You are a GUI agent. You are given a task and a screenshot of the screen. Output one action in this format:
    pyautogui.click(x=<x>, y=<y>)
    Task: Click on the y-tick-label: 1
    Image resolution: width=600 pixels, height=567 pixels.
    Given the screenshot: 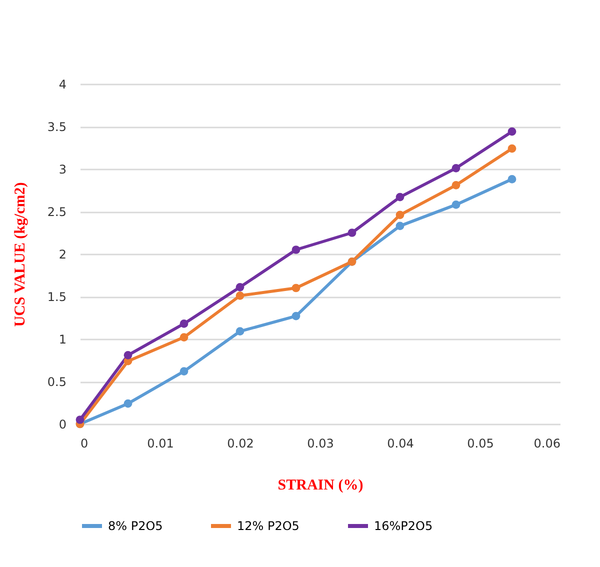 What is the action you would take?
    pyautogui.click(x=62, y=339)
    